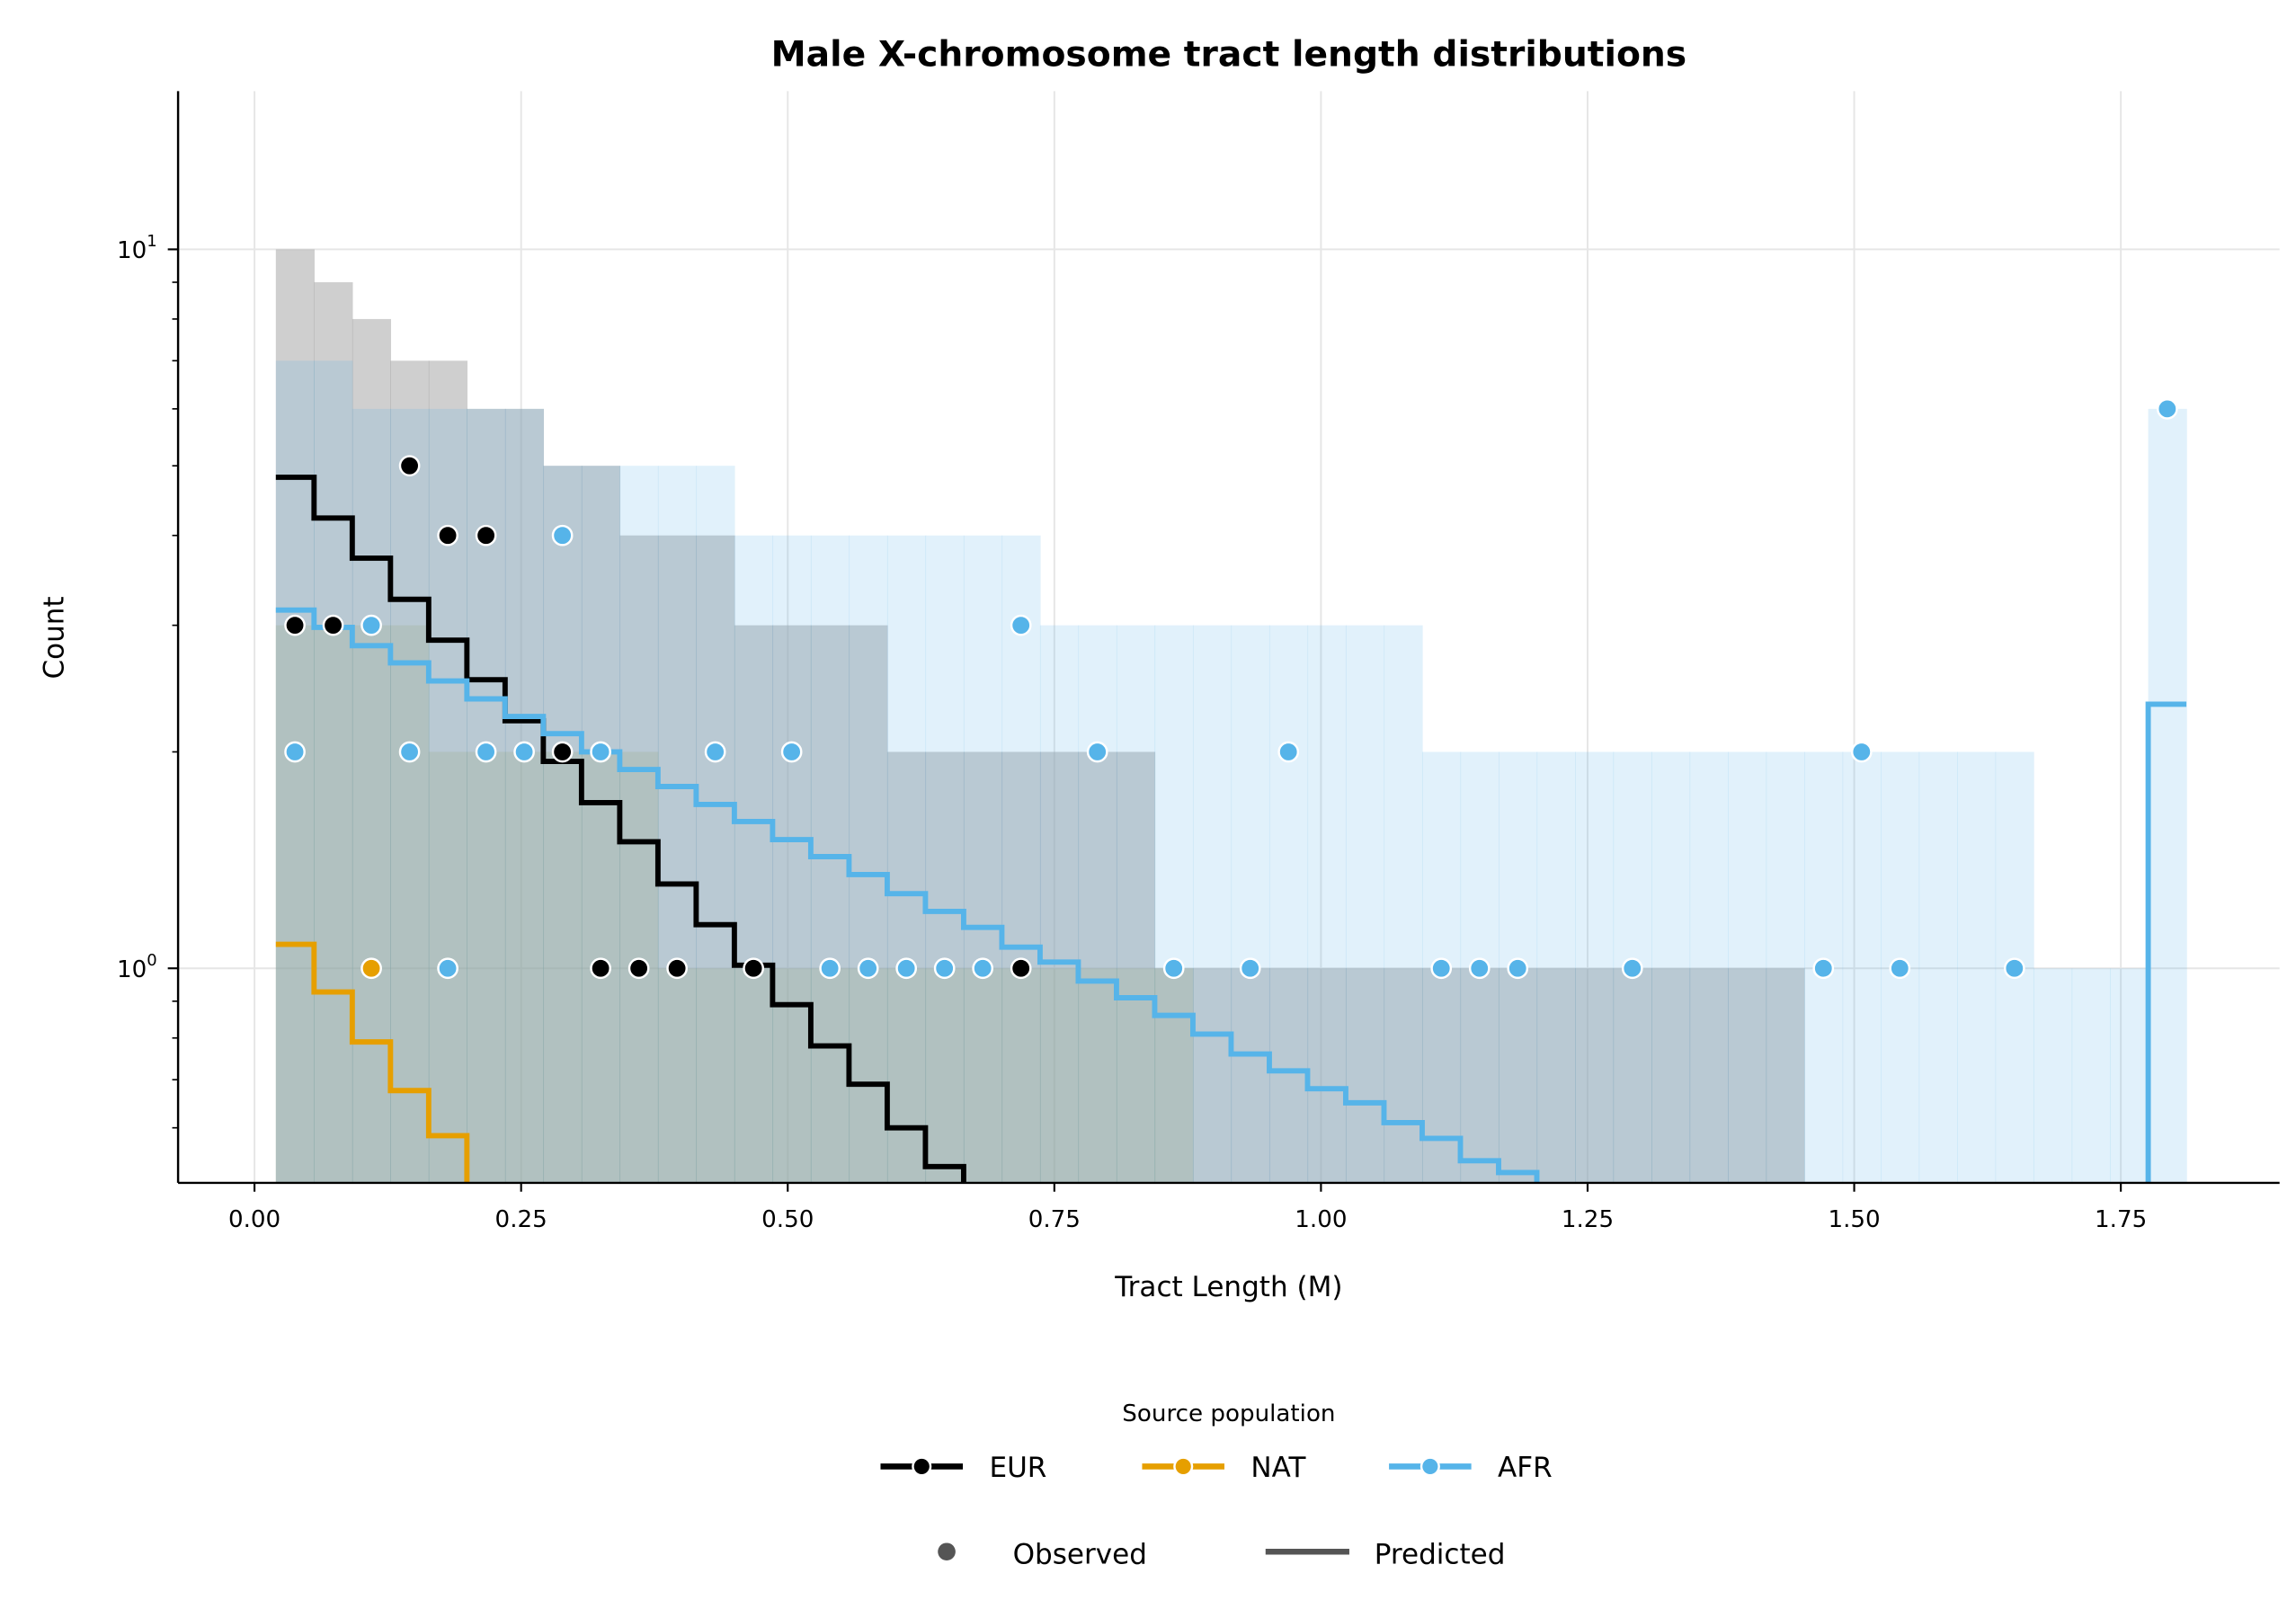 The width and height of the screenshot is (2296, 1609). I want to click on legend-label-observed: Observed, so click(1080, 1554).